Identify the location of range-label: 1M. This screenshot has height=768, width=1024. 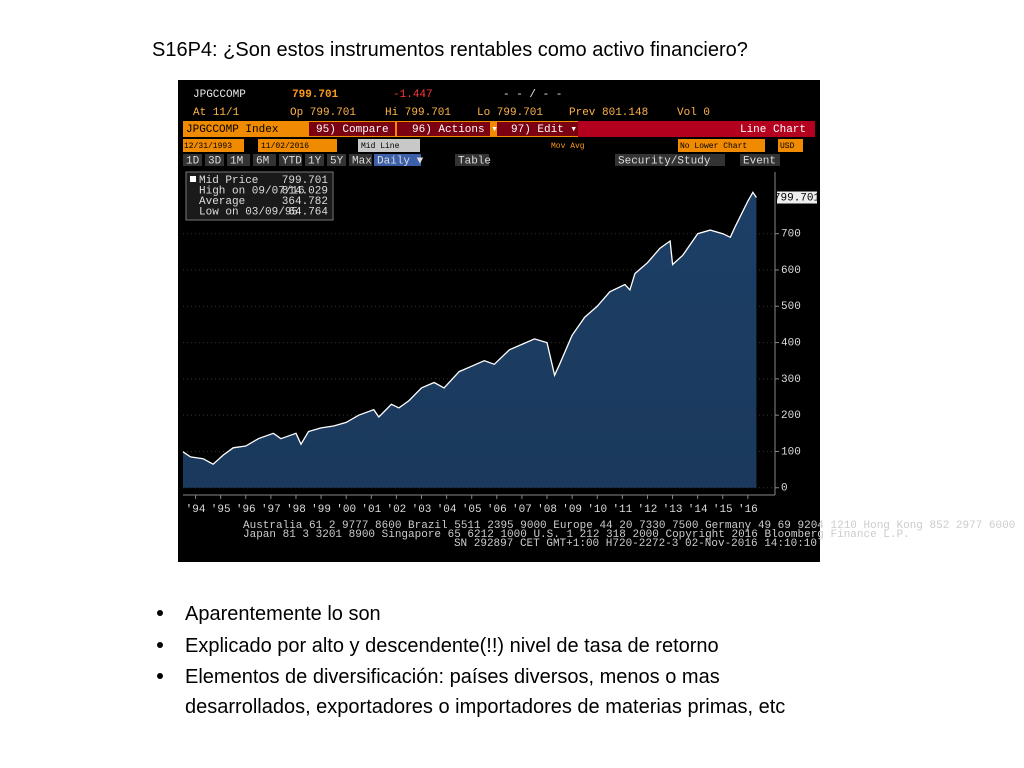
(236, 161).